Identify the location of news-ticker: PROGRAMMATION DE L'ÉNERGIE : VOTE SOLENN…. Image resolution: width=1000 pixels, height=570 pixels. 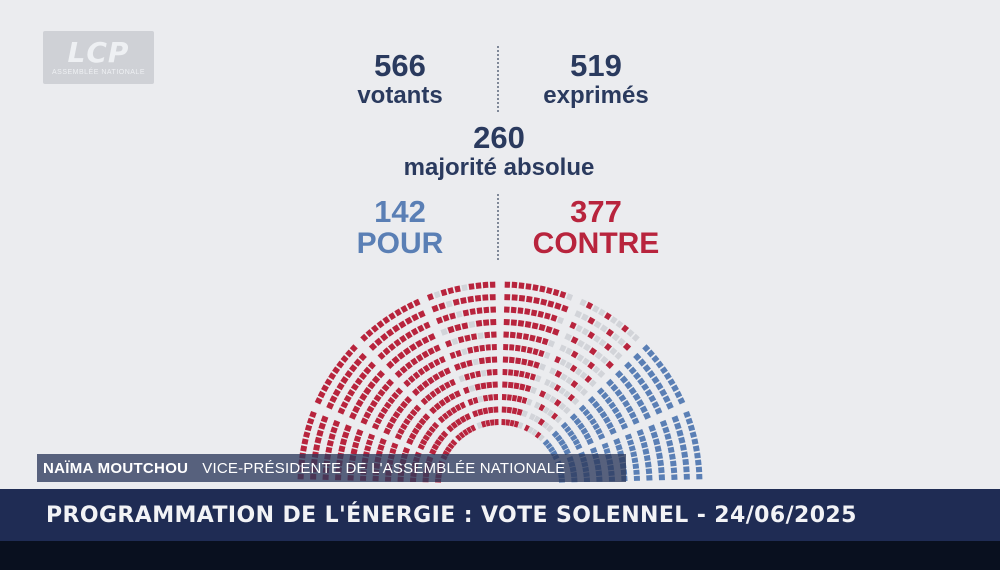
(500, 515).